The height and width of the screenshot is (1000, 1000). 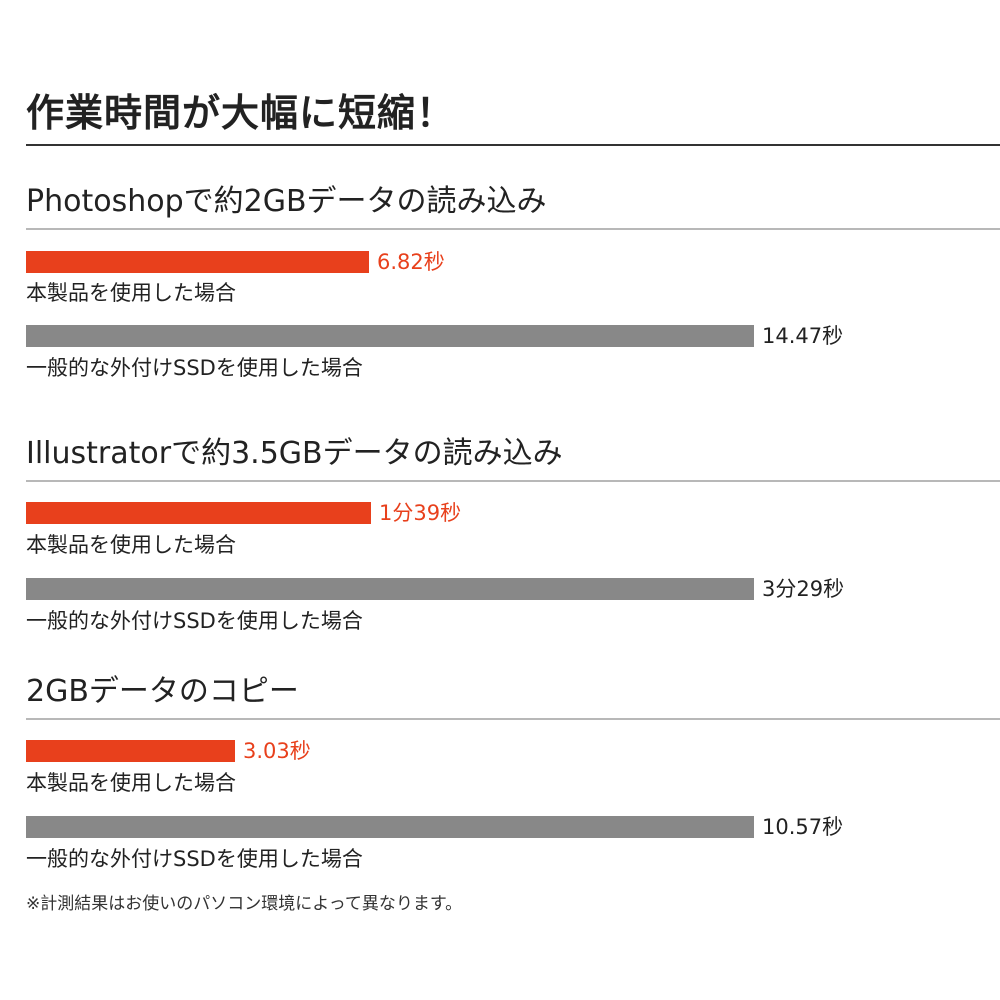 I want to click on title-divider, so click(x=513, y=145).